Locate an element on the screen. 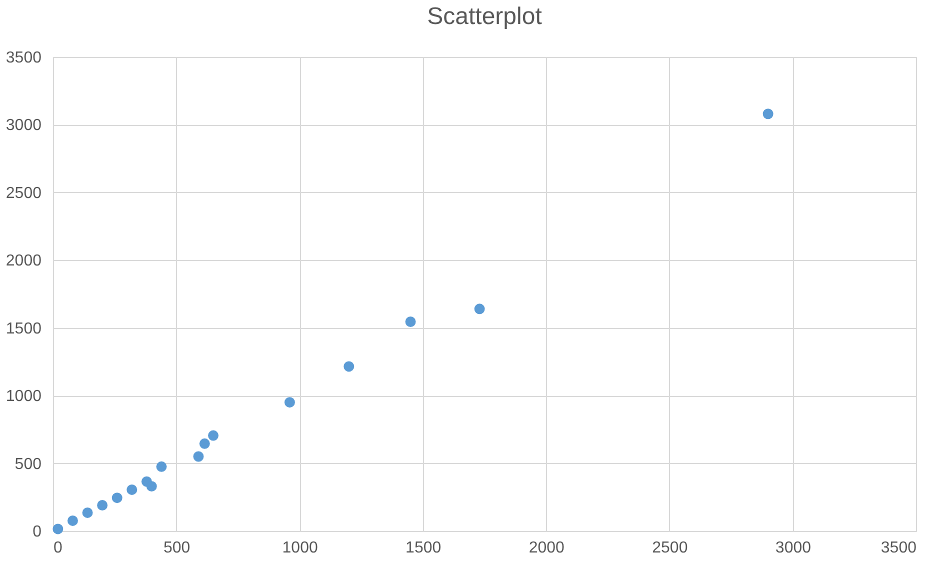  x-tick-label: 2500 is located at coordinates (670, 548).